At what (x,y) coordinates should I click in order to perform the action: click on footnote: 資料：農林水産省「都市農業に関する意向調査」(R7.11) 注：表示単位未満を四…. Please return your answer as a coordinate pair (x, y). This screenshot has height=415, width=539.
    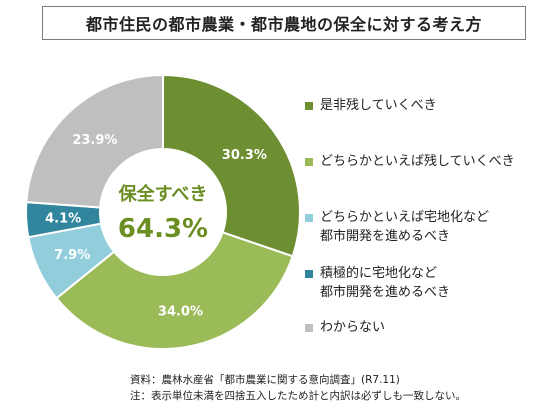
    Looking at the image, I should click on (298, 388).